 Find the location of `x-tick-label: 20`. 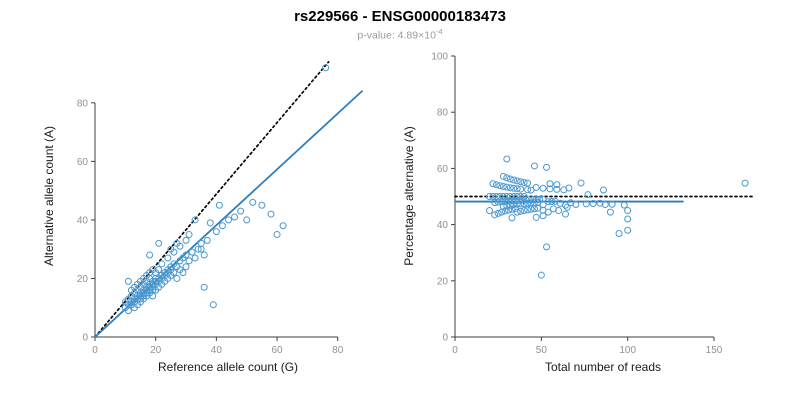

x-tick-label: 20 is located at coordinates (156, 350).